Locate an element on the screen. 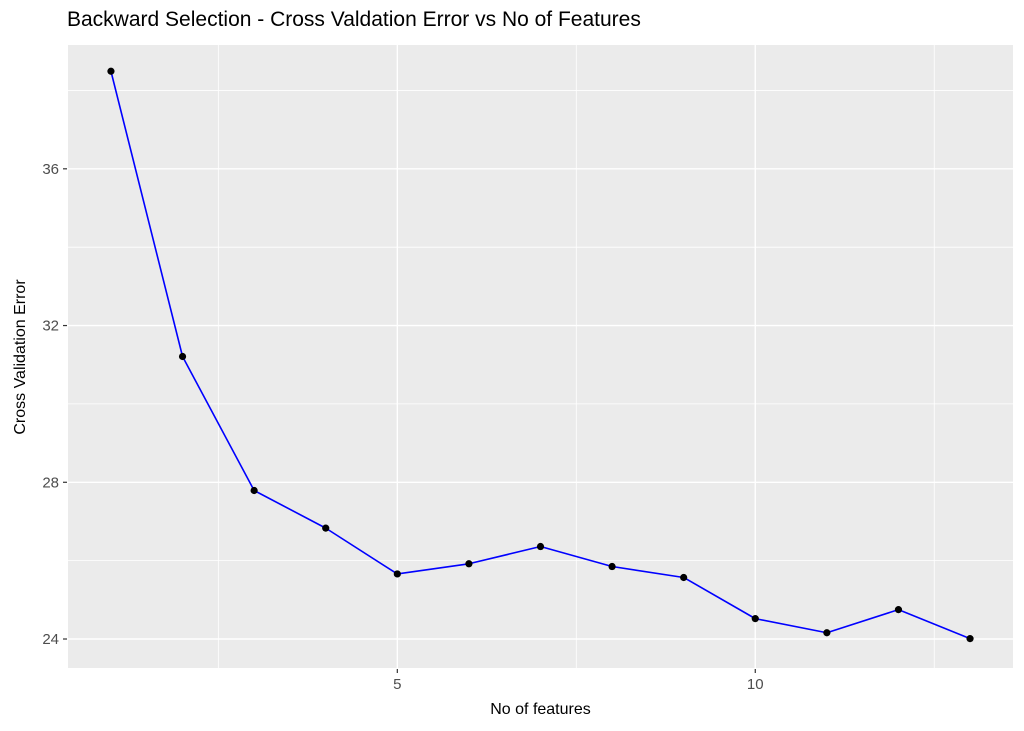 Image resolution: width=1024 pixels, height=731 pixels. y-tick-label: 36 is located at coordinates (50, 169).